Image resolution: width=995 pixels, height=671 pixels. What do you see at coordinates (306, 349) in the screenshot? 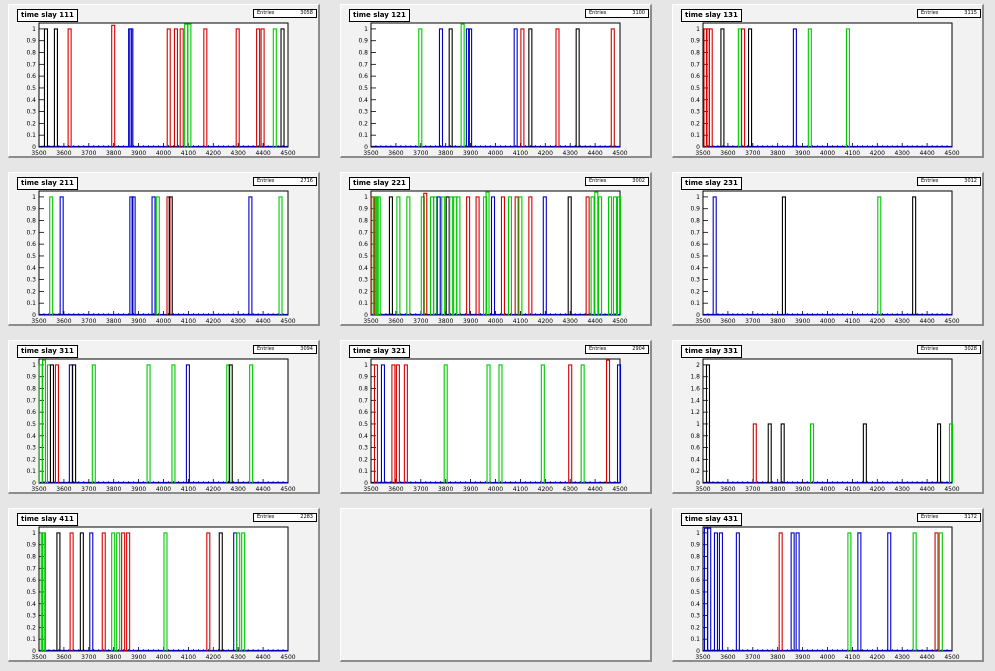
I see `stats-entries-value: 3094` at bounding box center [306, 349].